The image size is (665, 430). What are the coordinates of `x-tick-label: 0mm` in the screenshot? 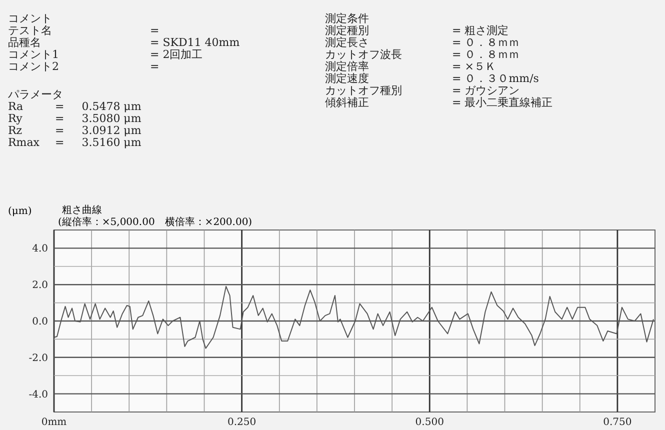 It's located at (54, 422).